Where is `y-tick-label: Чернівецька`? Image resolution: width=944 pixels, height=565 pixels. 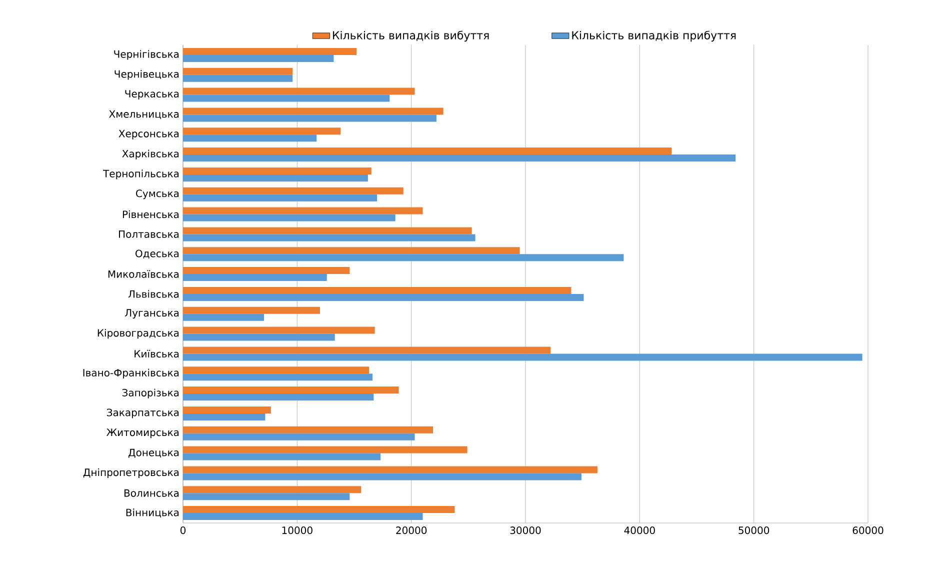
y-tick-label: Чернівецька is located at coordinates (146, 75).